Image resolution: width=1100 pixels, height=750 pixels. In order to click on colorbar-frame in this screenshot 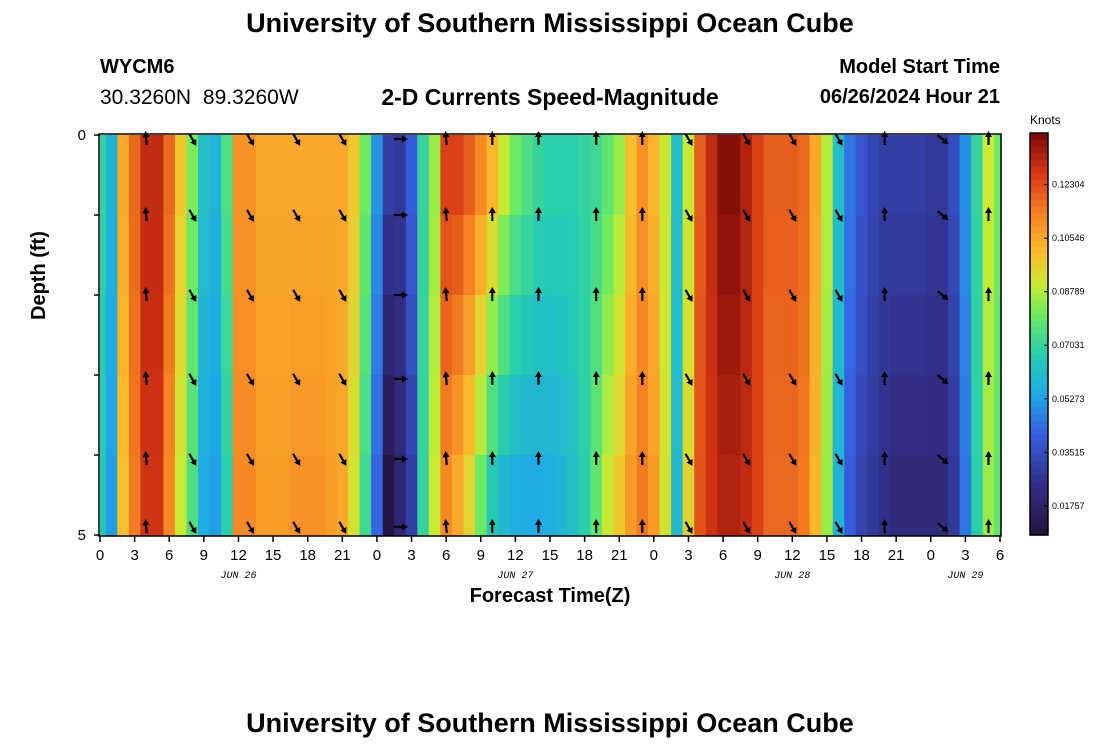, I will do `click(1039, 334)`.